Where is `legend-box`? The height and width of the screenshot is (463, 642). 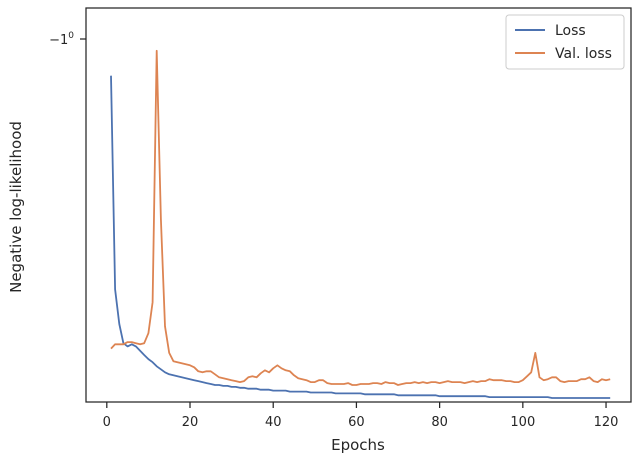 legend-box is located at coordinates (565, 42).